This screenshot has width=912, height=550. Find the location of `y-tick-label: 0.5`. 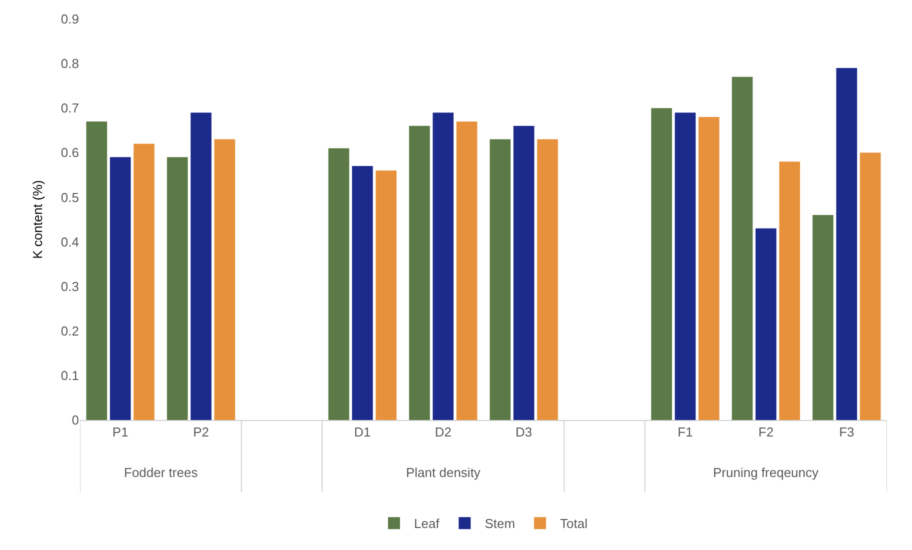

y-tick-label: 0.5 is located at coordinates (69, 197).